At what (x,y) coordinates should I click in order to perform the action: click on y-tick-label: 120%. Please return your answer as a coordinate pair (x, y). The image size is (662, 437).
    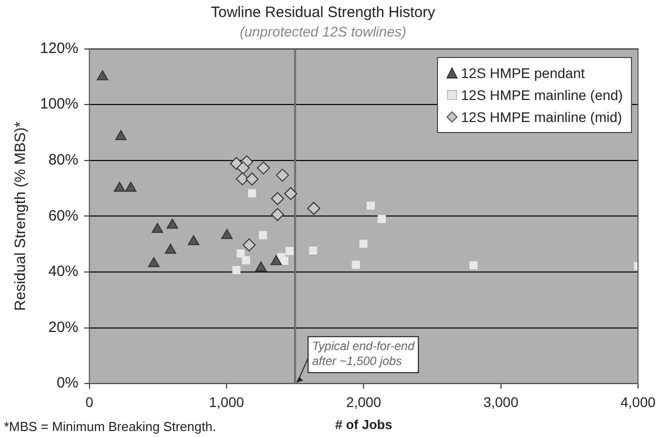
    Looking at the image, I should click on (59, 48).